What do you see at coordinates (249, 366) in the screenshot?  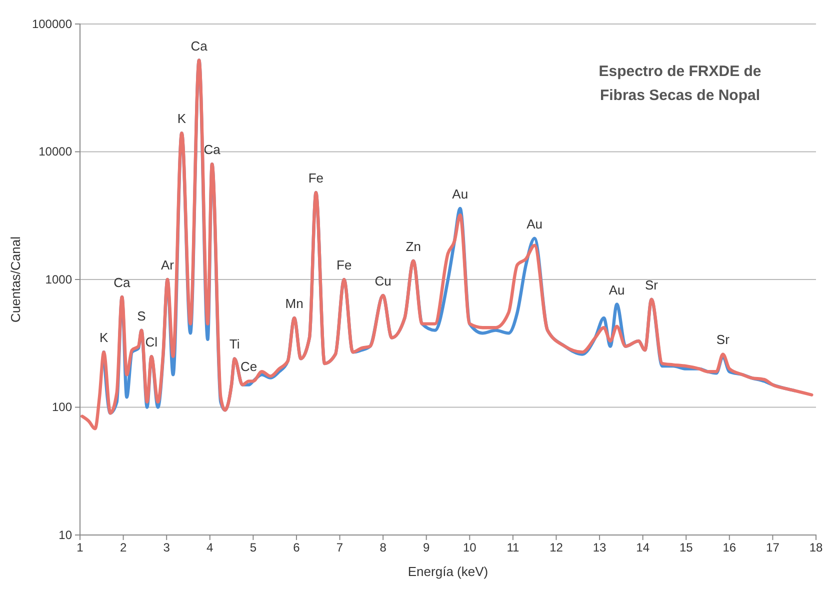 I see `annotation: Ce` at bounding box center [249, 366].